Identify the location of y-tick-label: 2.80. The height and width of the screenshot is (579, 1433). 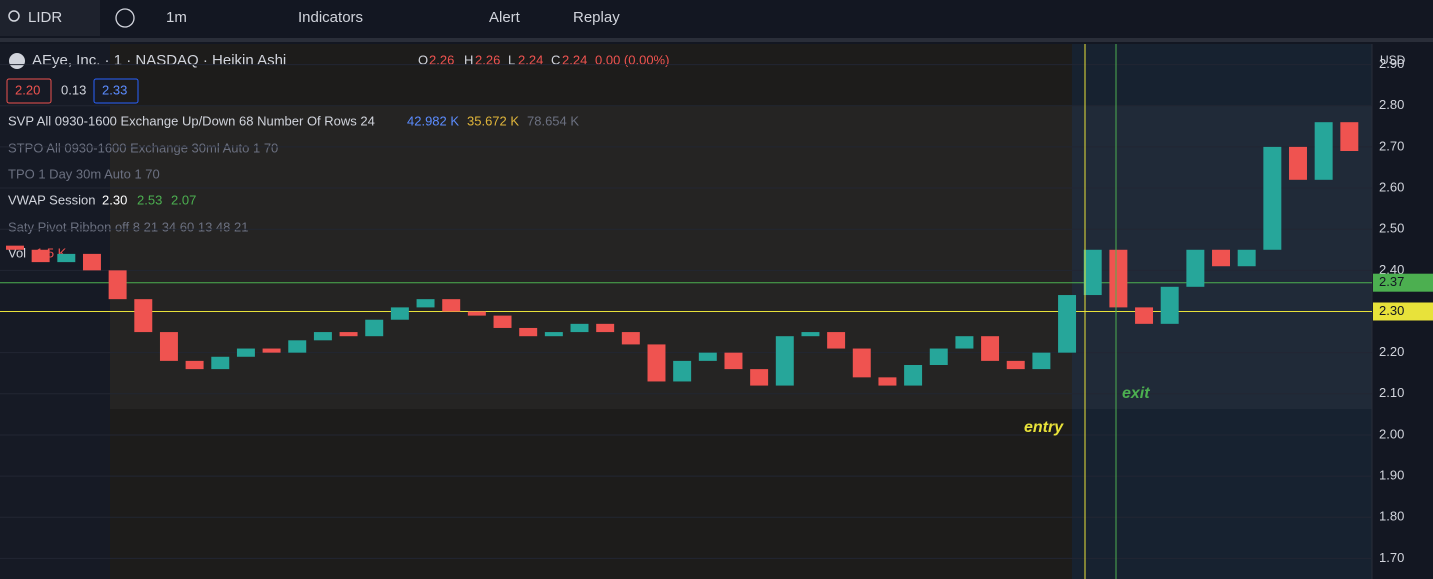
(1391, 104).